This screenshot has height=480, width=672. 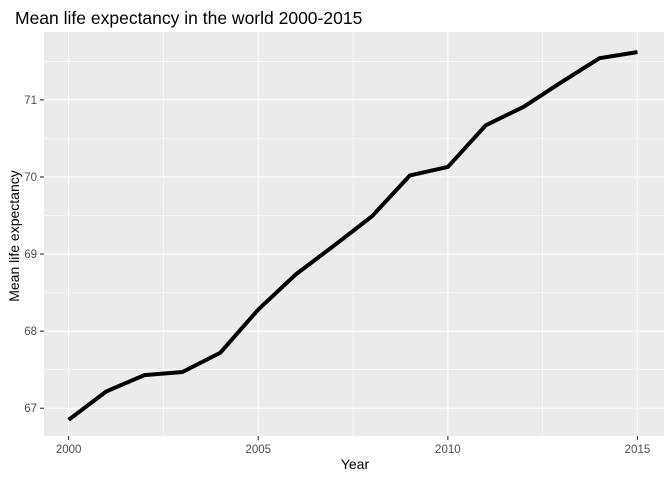 I want to click on y-tick-label: 71, so click(x=30, y=101).